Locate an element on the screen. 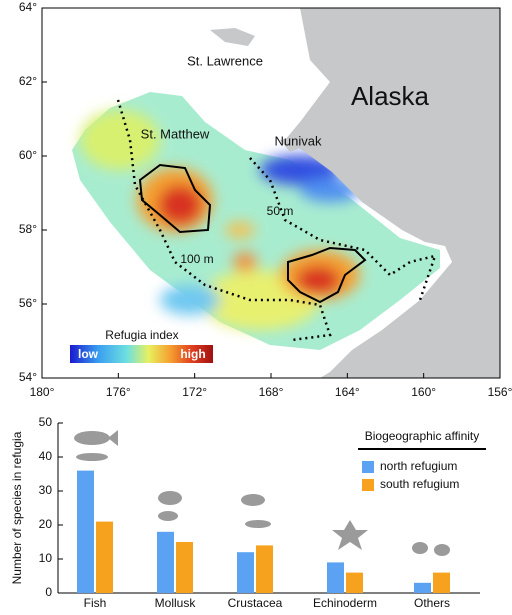 This screenshot has width=512, height=615. y-tick-label: 50 is located at coordinates (46, 422).